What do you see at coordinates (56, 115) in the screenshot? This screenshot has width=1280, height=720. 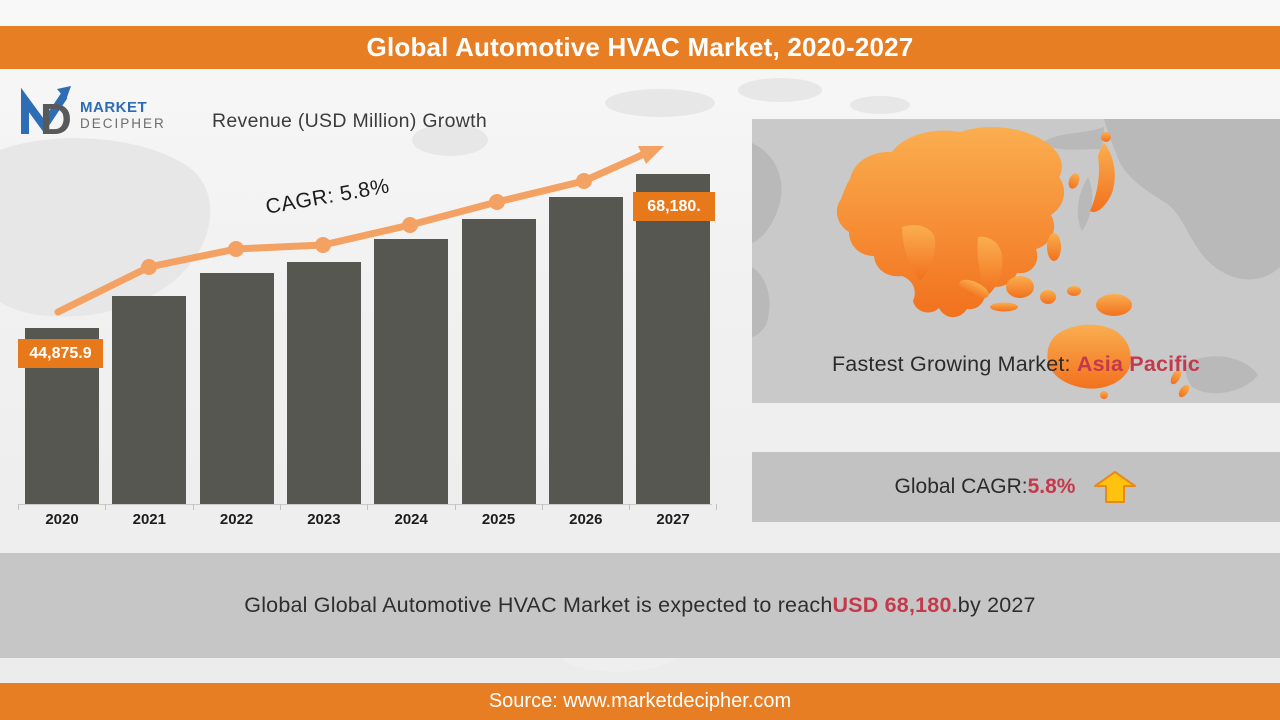 I see `svg-text: D` at bounding box center [56, 115].